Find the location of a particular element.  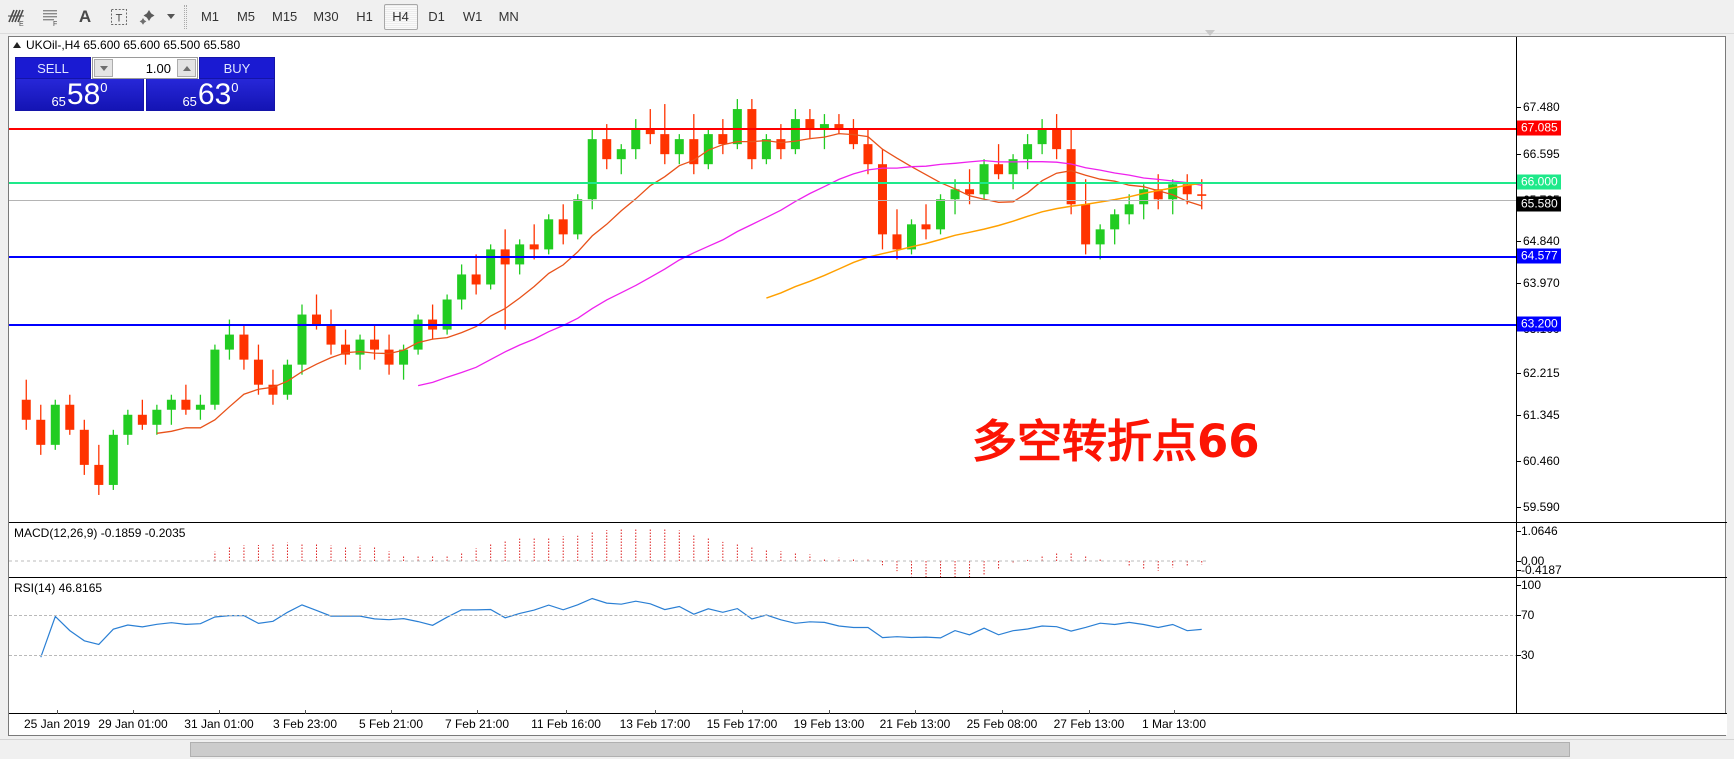

timeframe-m1: M1 is located at coordinates (210, 16).